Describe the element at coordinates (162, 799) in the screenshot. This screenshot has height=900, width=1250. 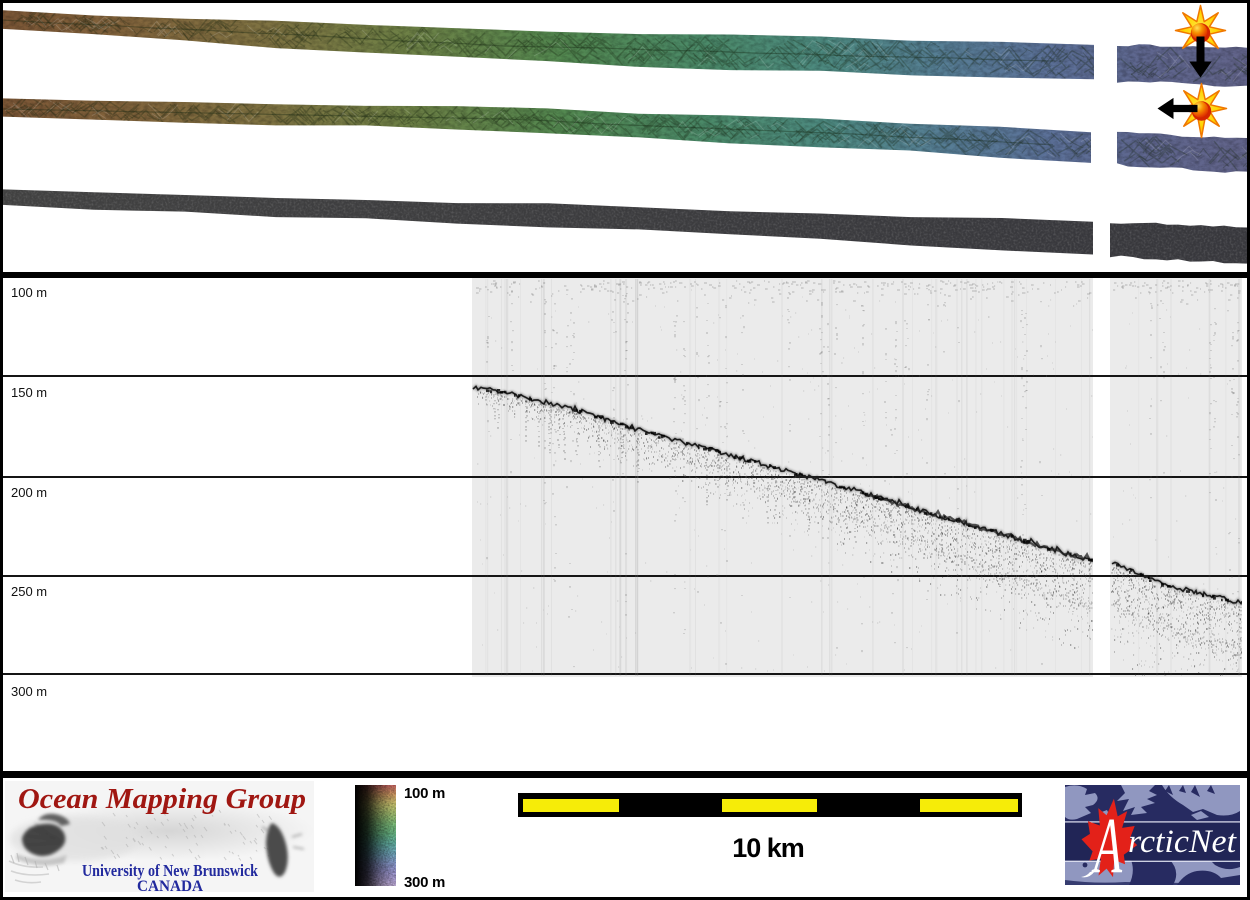
I see `svg-text: Ocean Mapping Group` at that location.